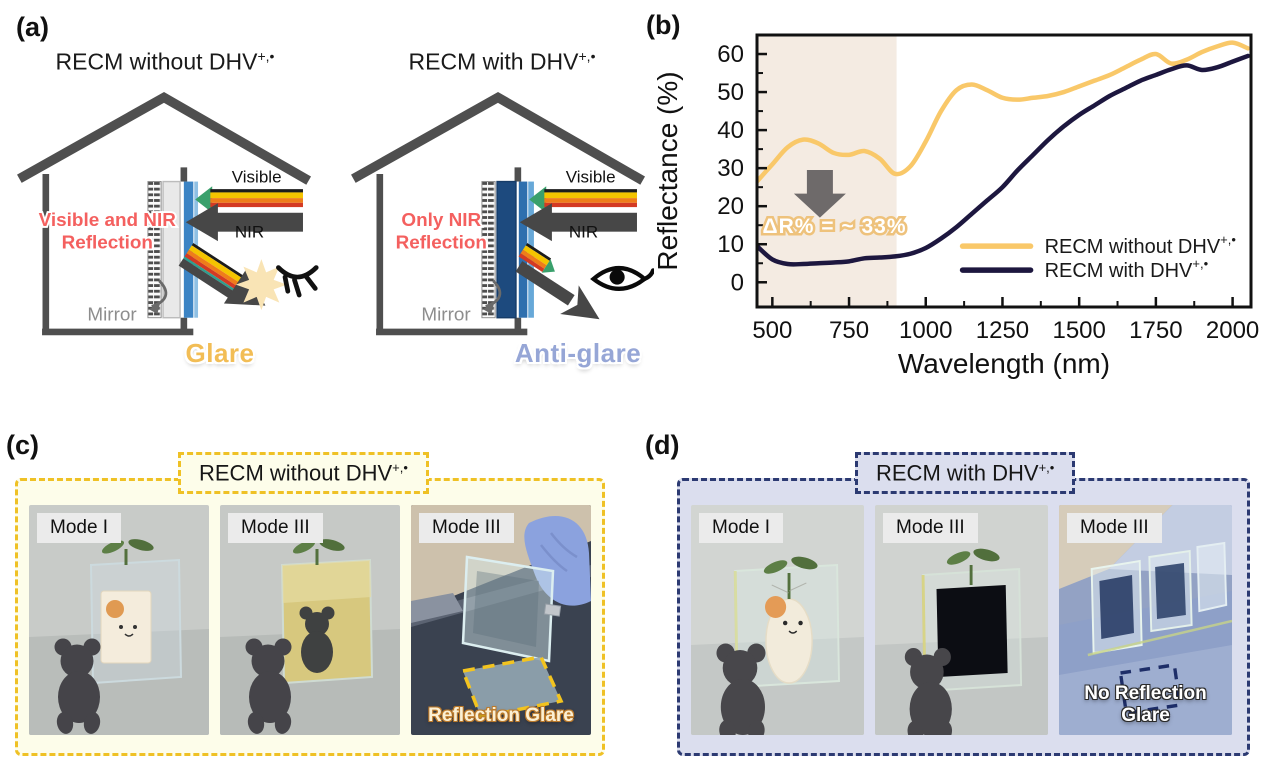 The image size is (1280, 767). I want to click on house-diagram-with-dhv: Visible NIR Only NIR, so click(502, 213).